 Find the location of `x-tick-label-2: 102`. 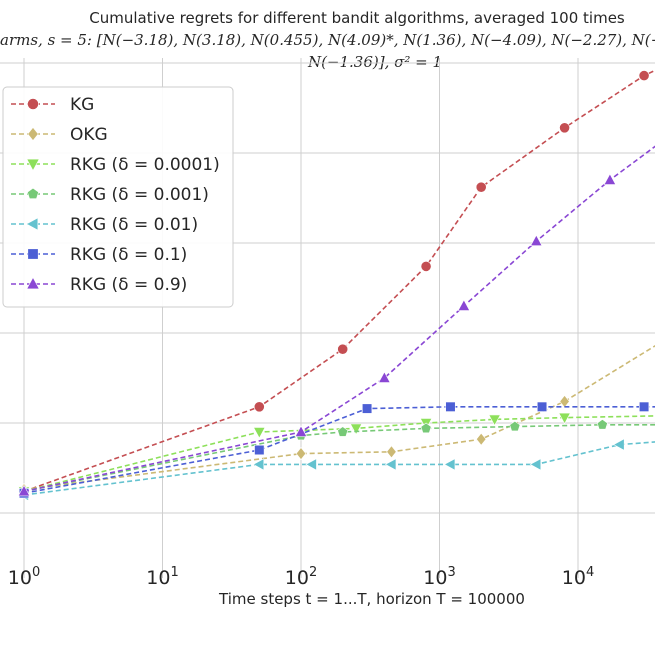

x-tick-label-2: 102 is located at coordinates (301, 577).